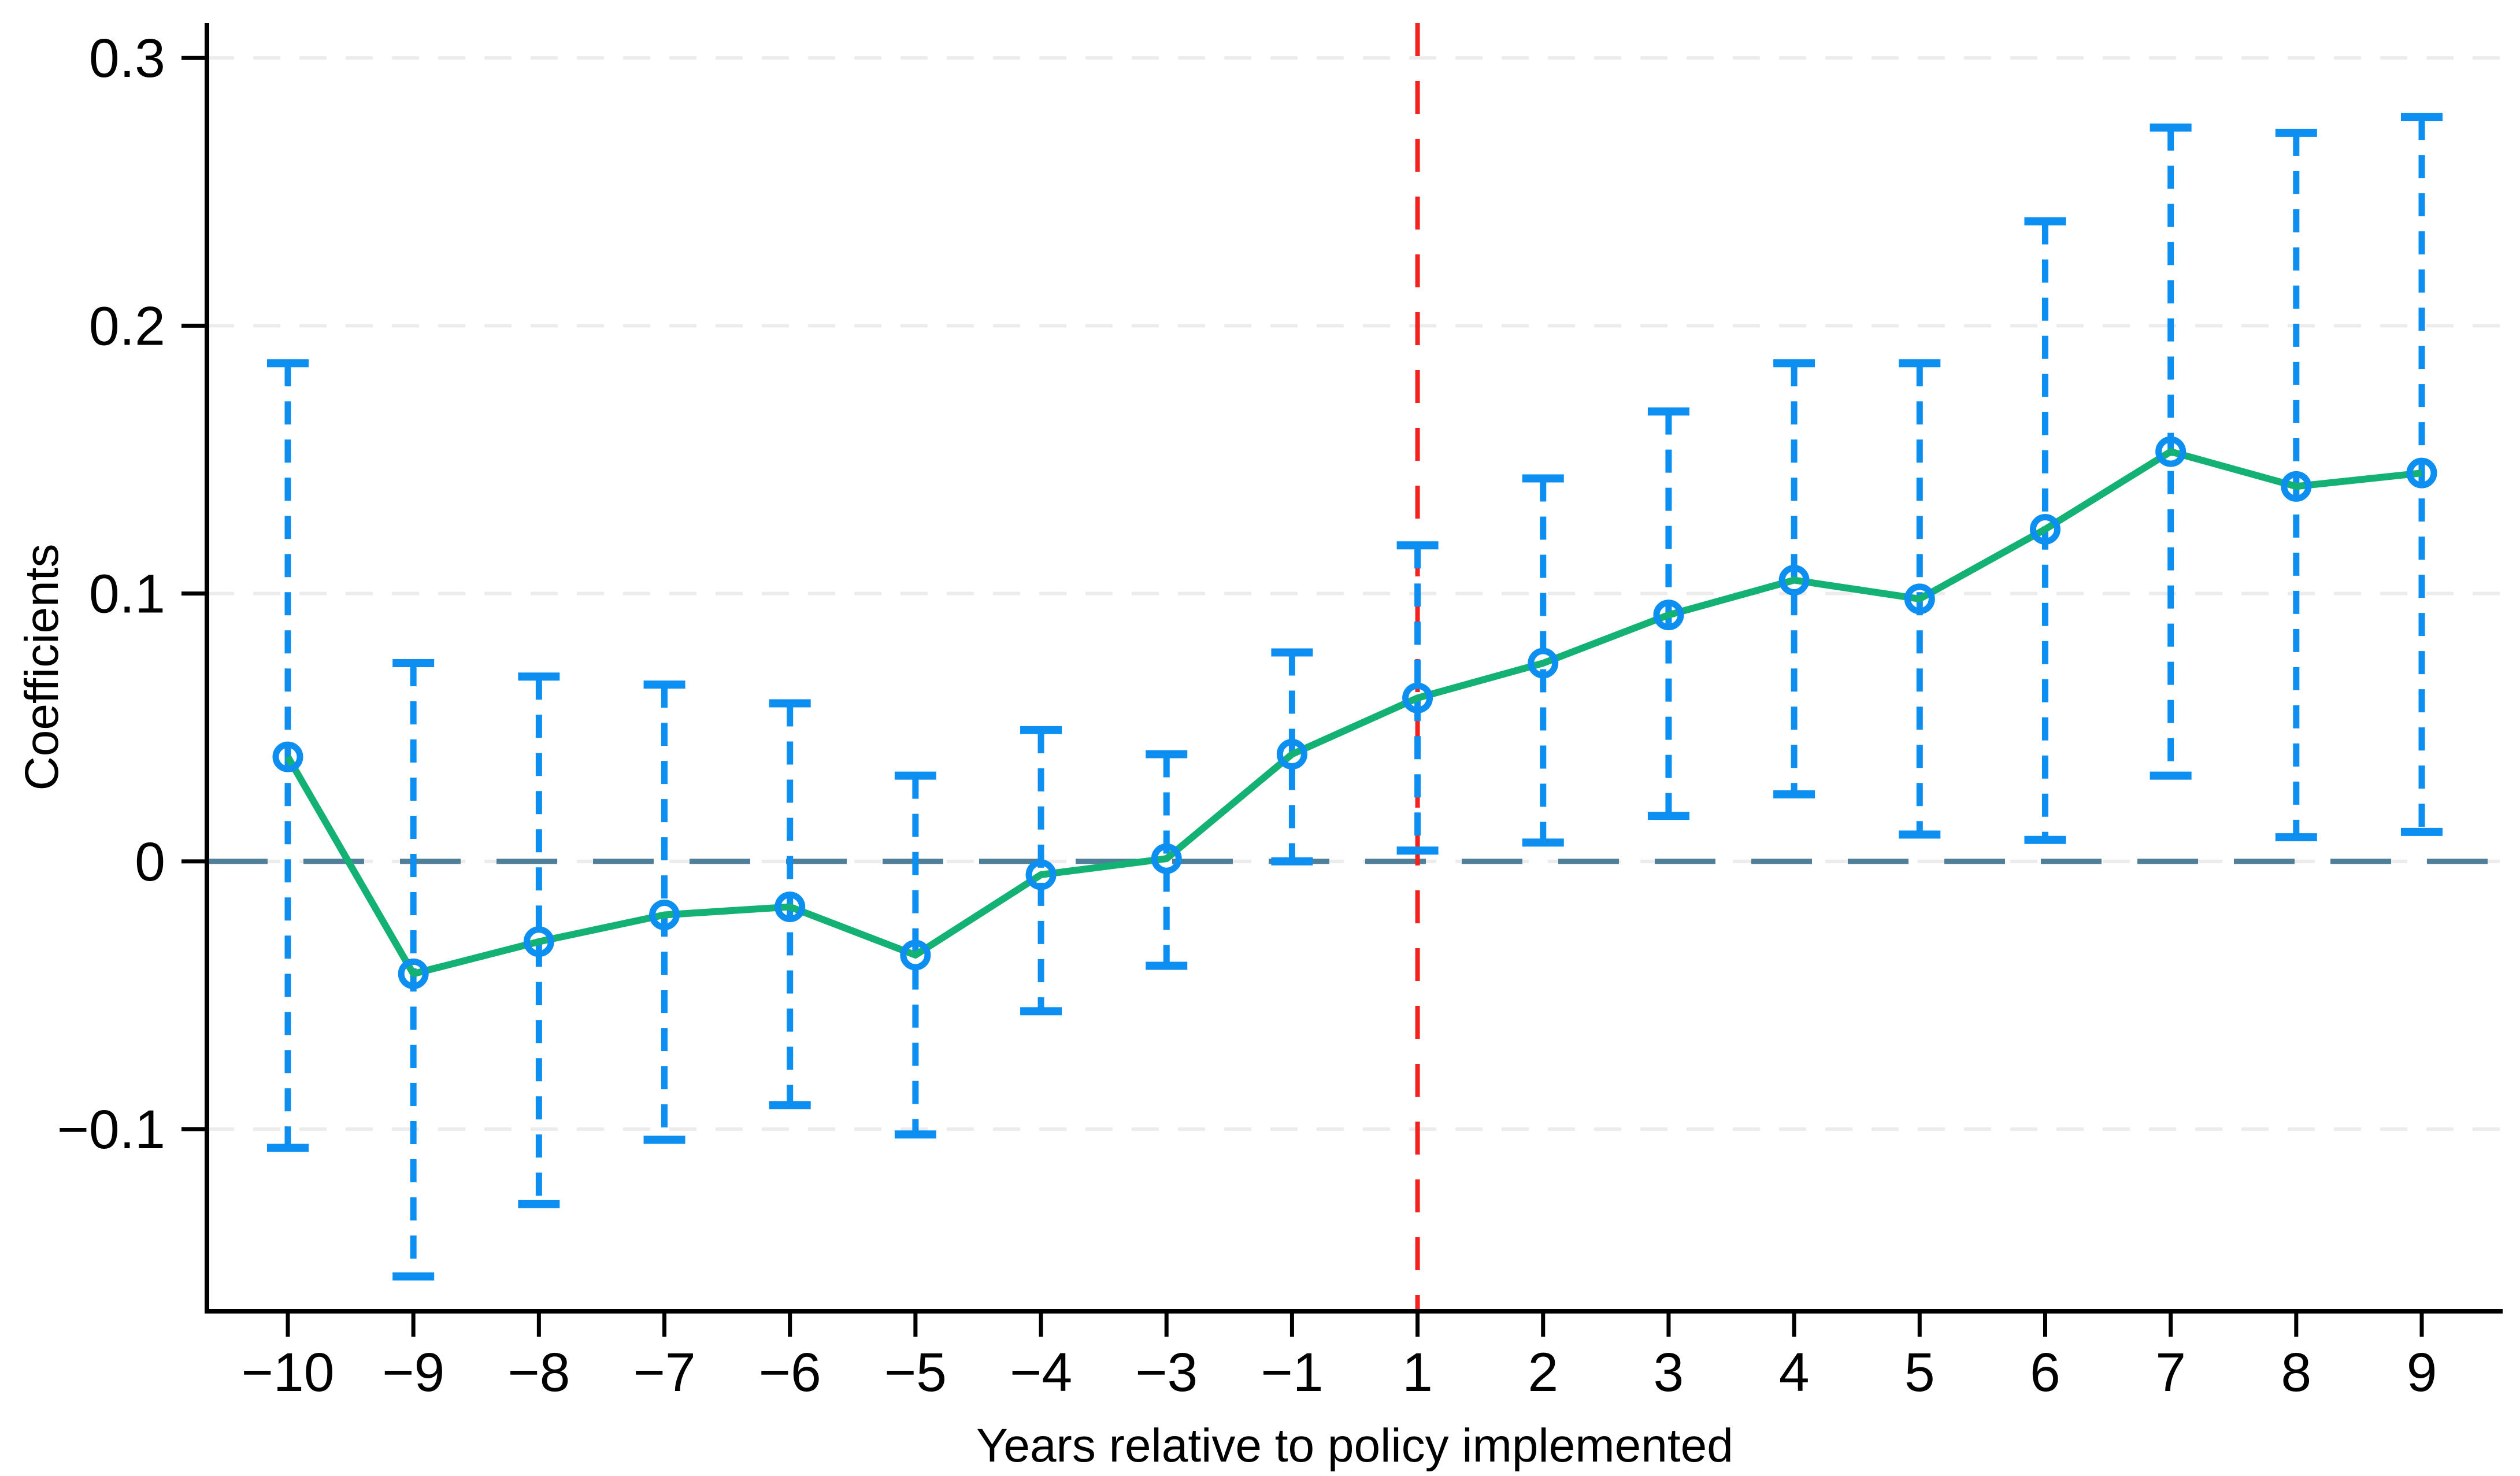  Describe the element at coordinates (127, 326) in the screenshot. I see `y-tick-label: 0.2` at that location.